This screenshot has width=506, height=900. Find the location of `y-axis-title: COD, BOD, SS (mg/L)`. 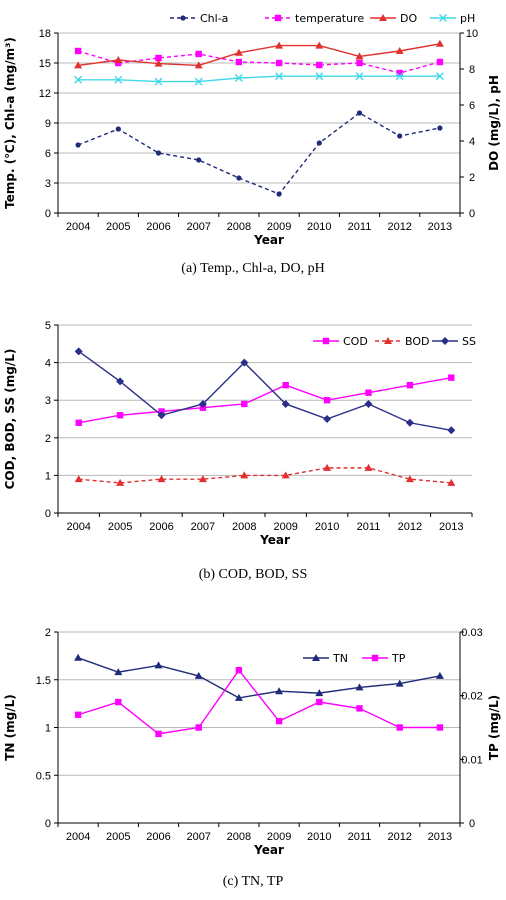

y-axis-title: COD, BOD, SS (mg/L) is located at coordinates (10, 419).